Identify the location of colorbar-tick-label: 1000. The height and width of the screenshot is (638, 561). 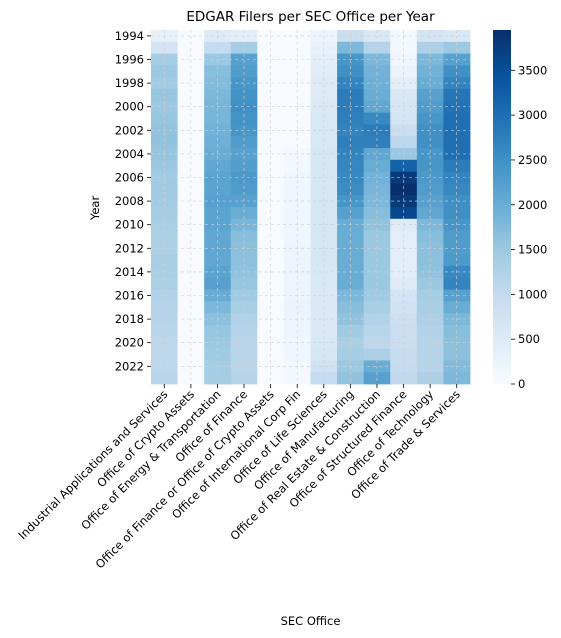
(532, 294).